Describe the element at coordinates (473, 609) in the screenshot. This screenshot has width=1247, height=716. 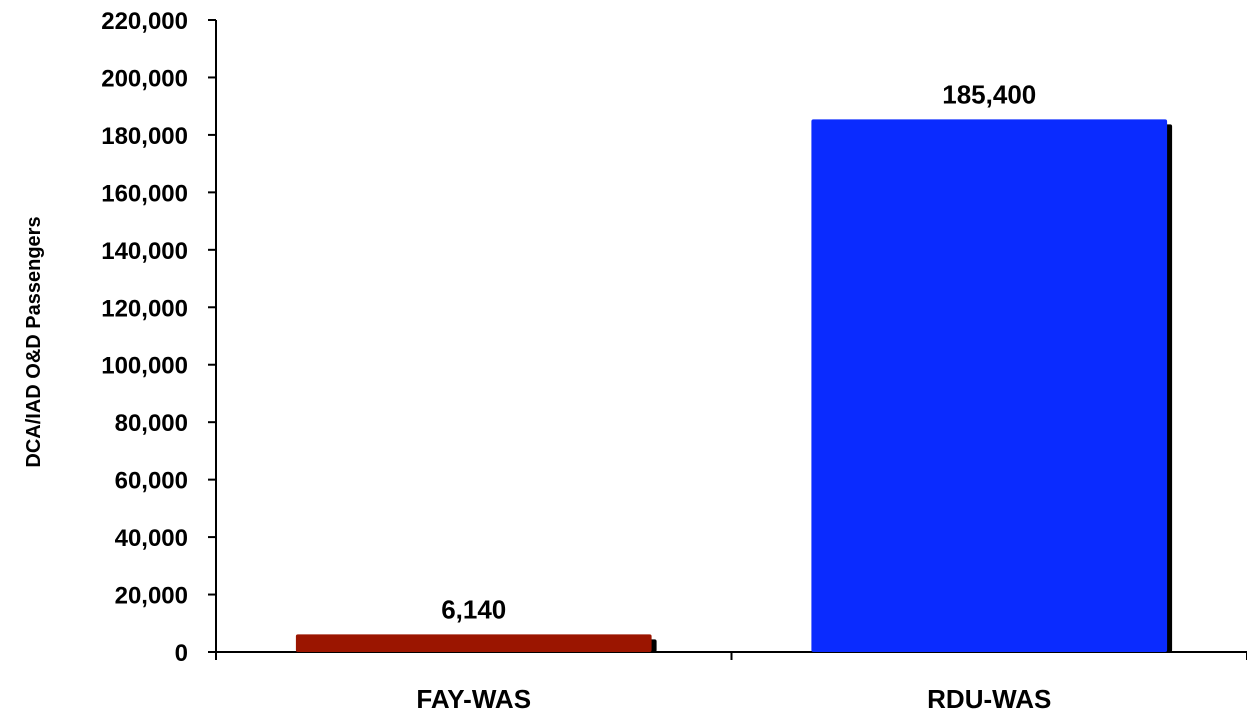
I see `data-label: 6,140` at that location.